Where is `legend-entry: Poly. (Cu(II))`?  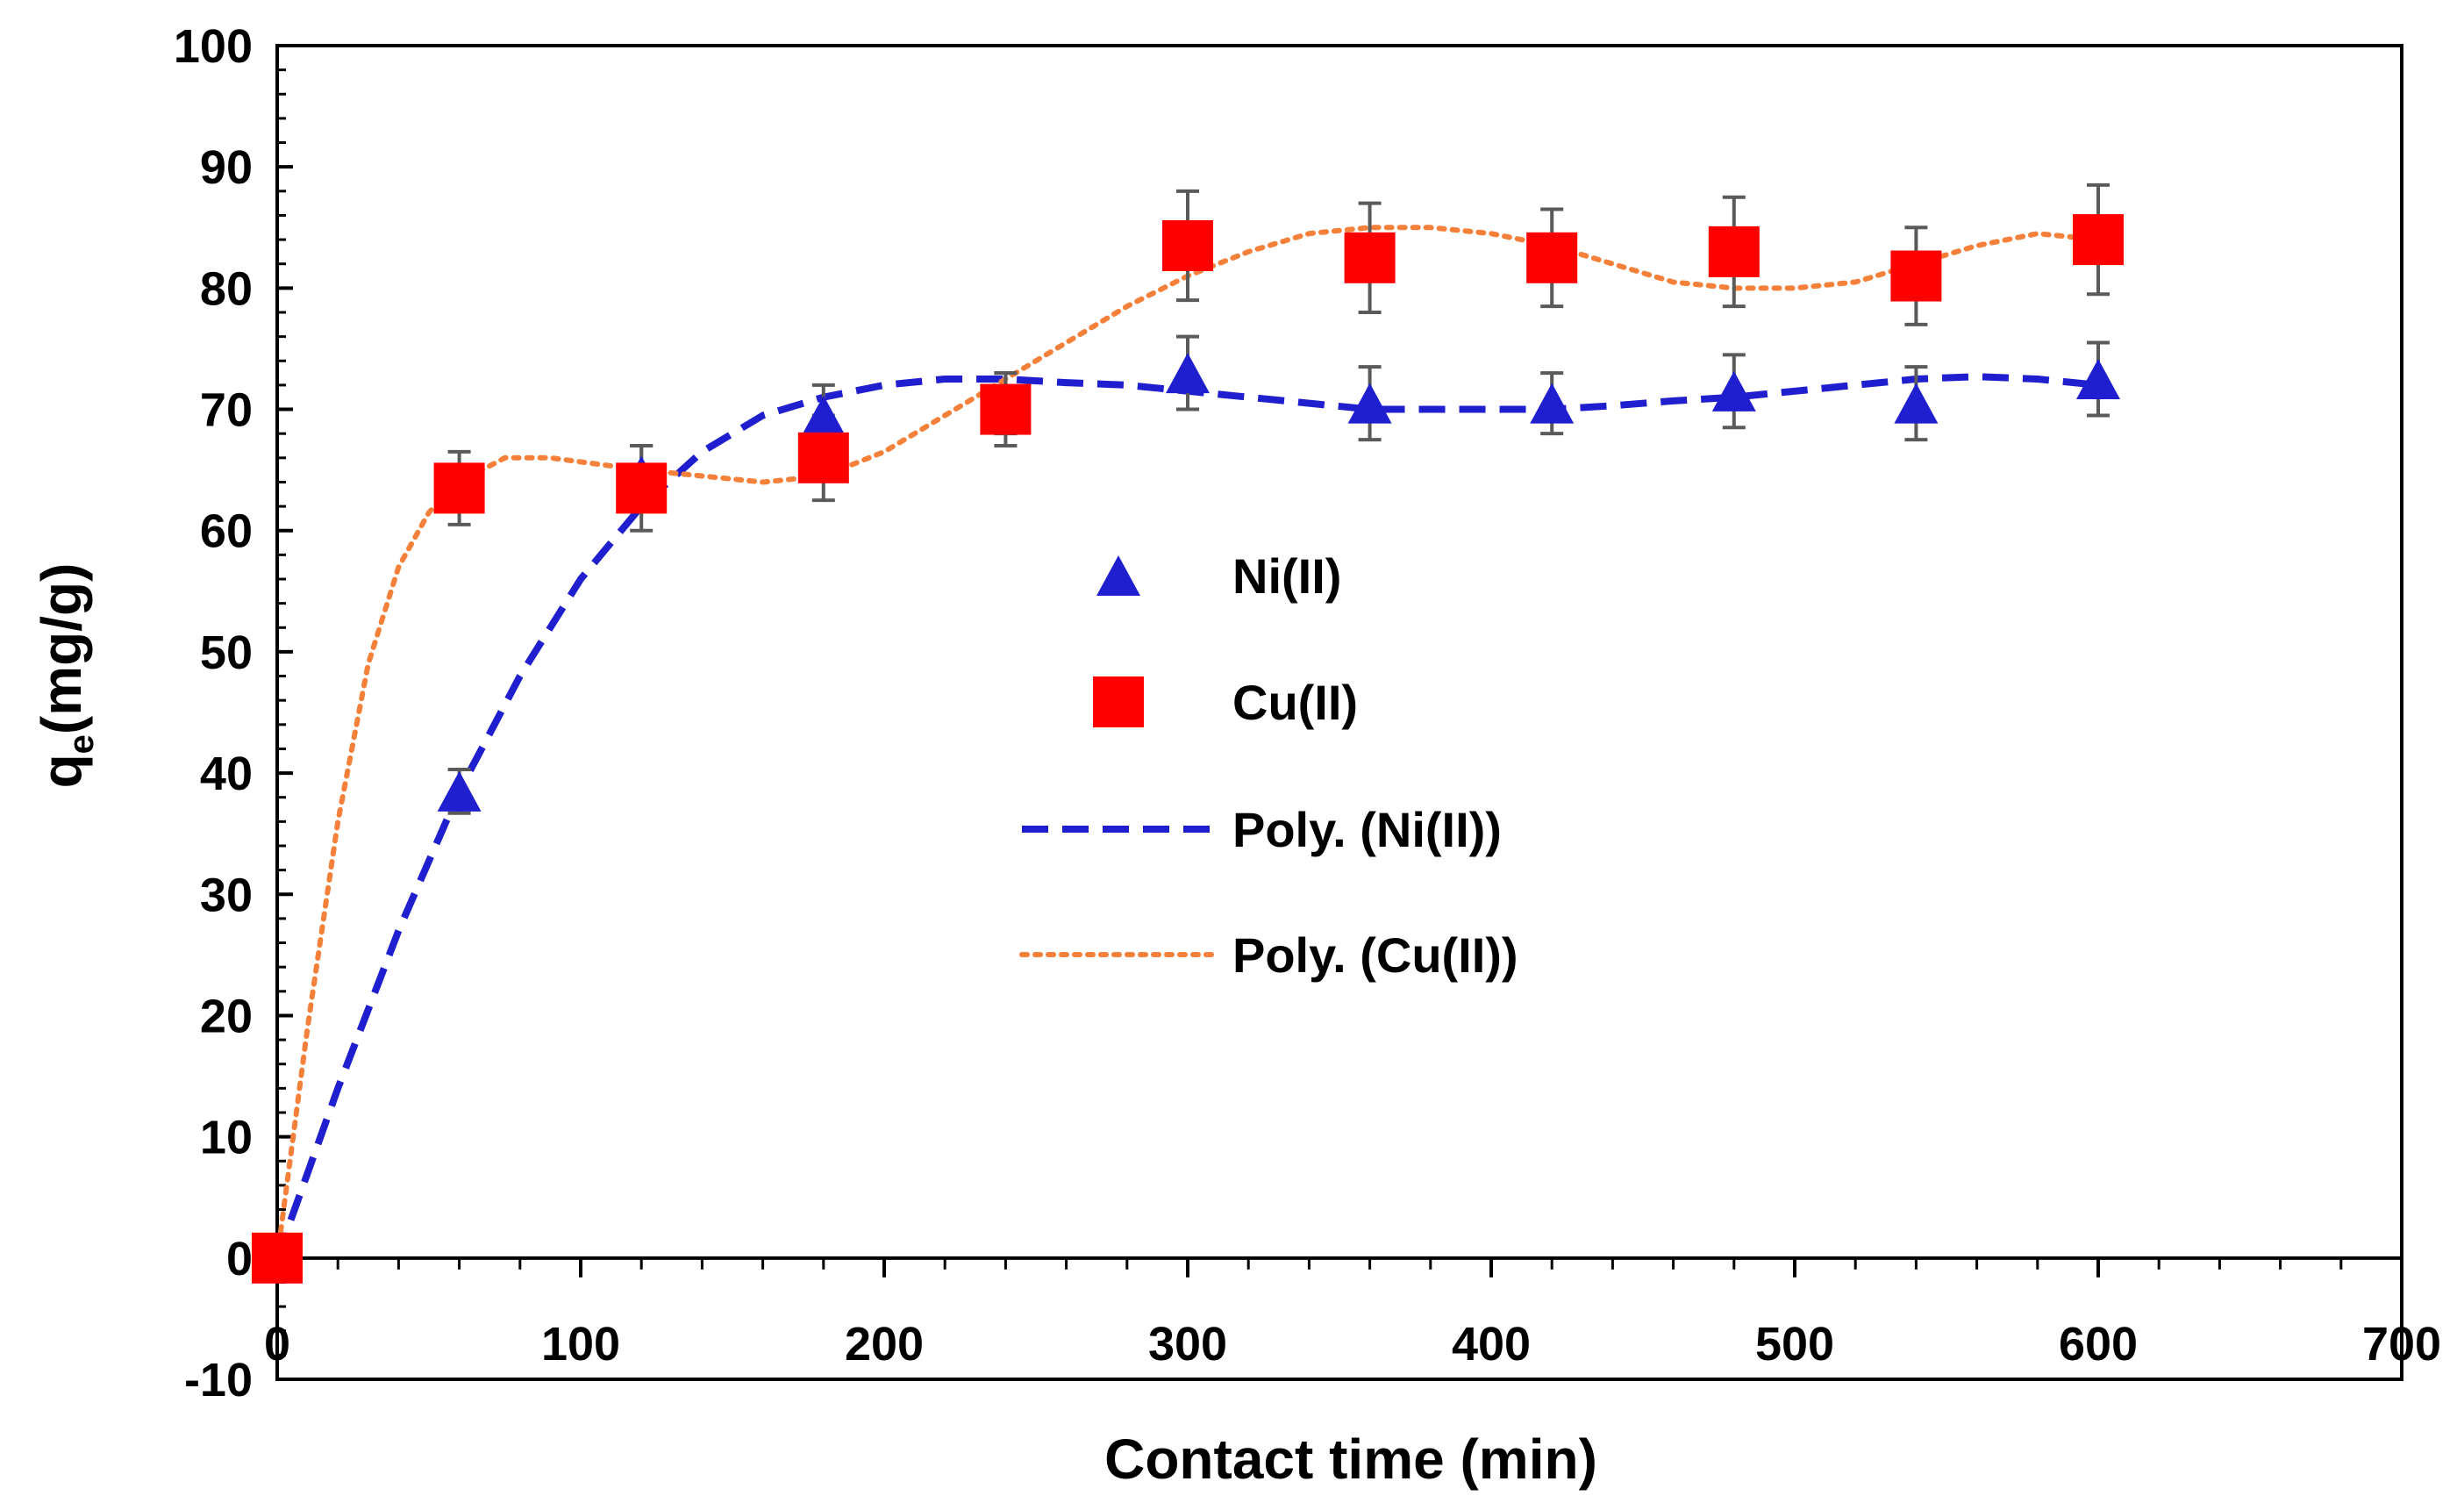
legend-entry: Poly. (Cu(II)) is located at coordinates (1268, 955).